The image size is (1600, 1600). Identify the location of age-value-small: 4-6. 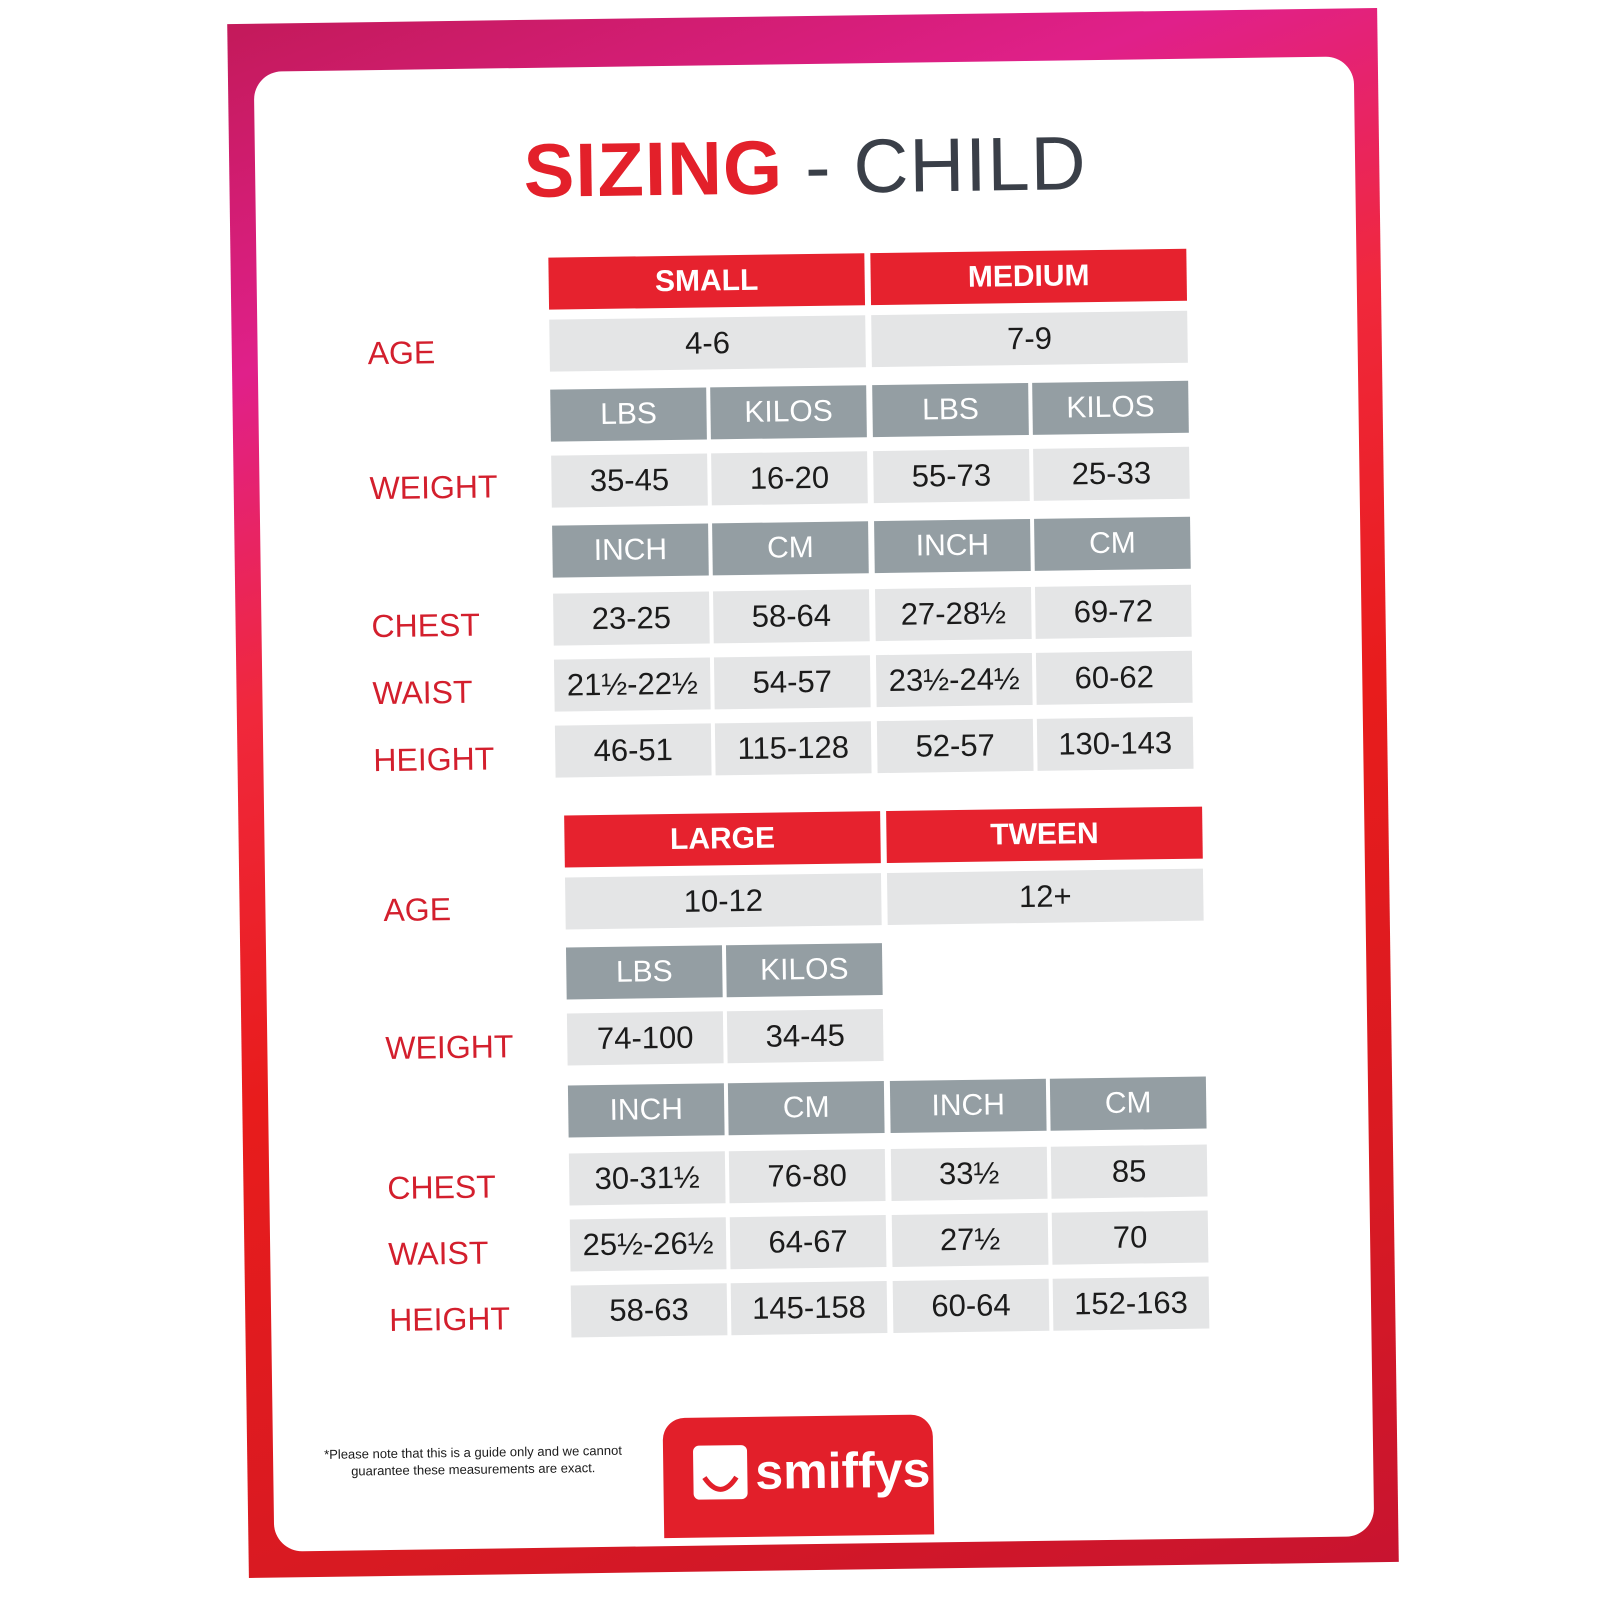
(707, 343).